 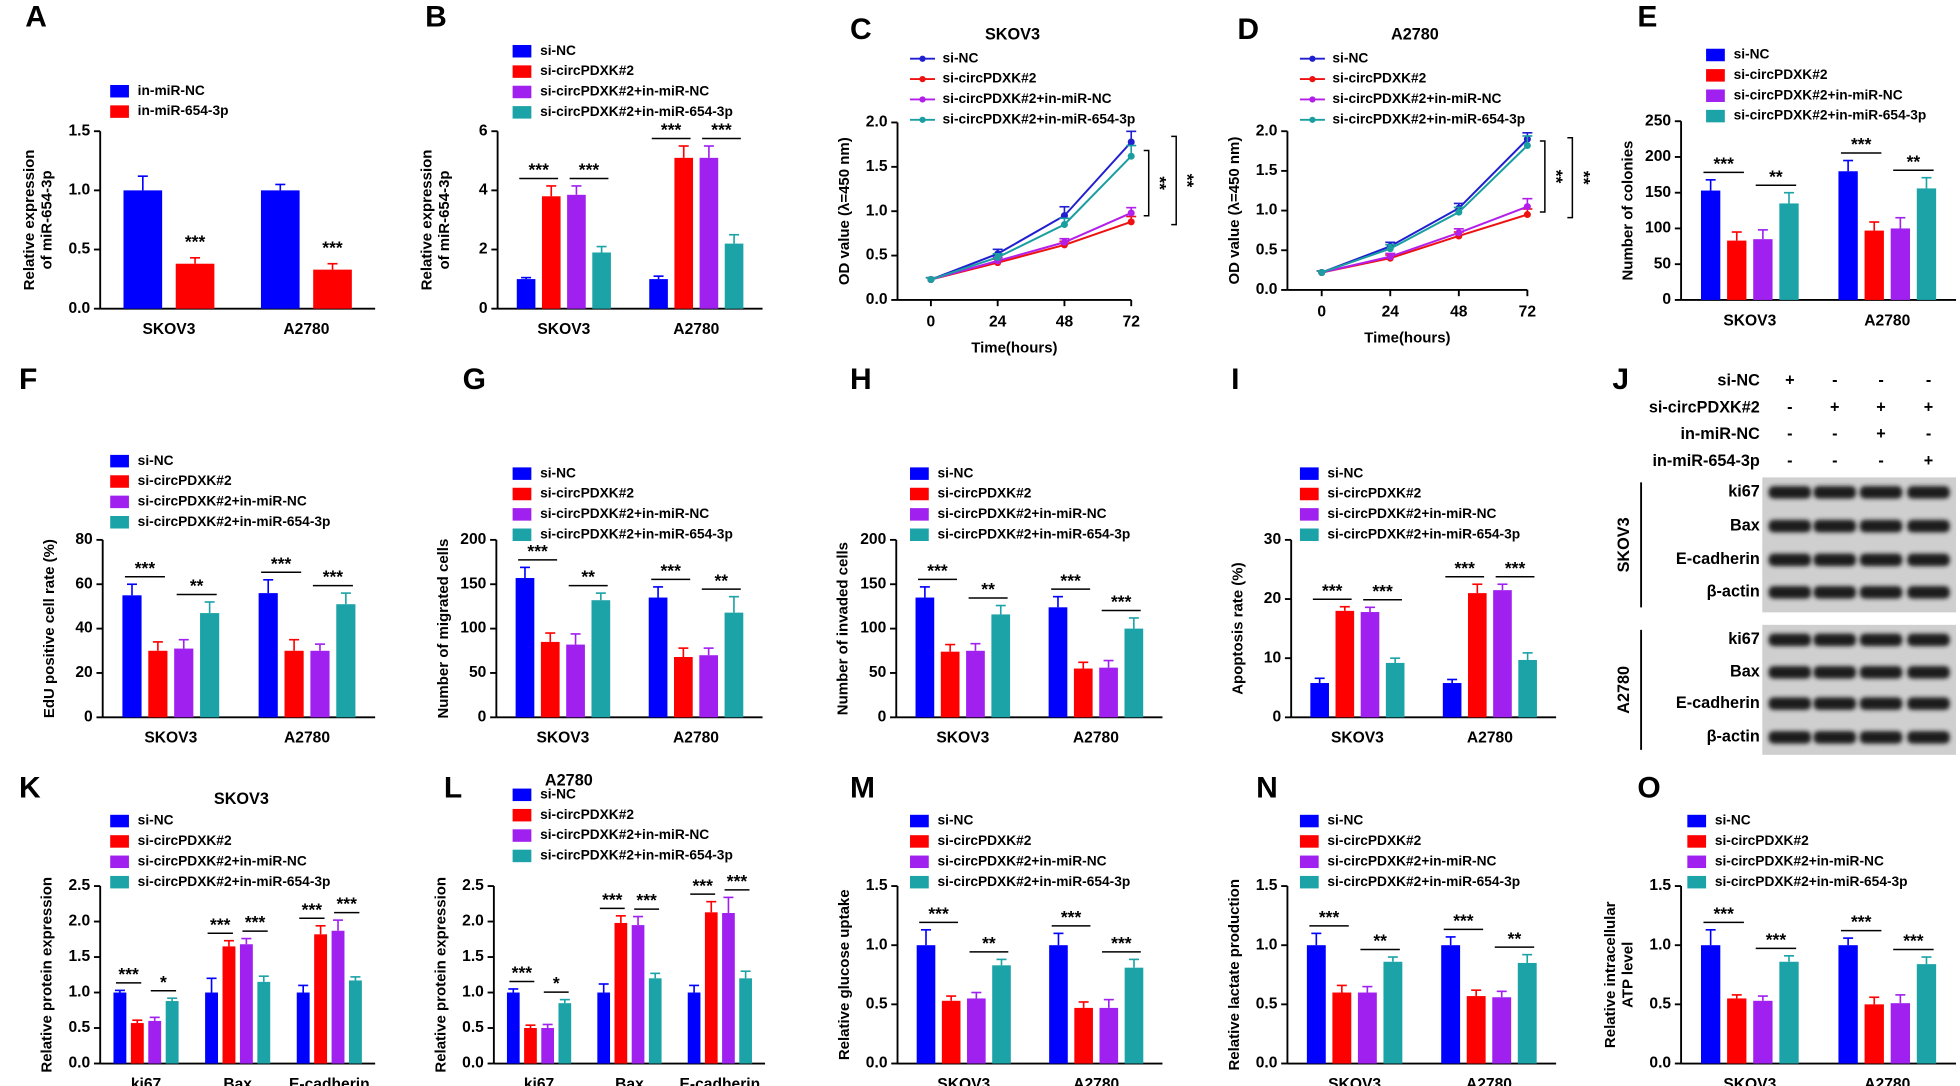 What do you see at coordinates (1628, 211) in the screenshot?
I see `y-axis-label: Number of colonies` at bounding box center [1628, 211].